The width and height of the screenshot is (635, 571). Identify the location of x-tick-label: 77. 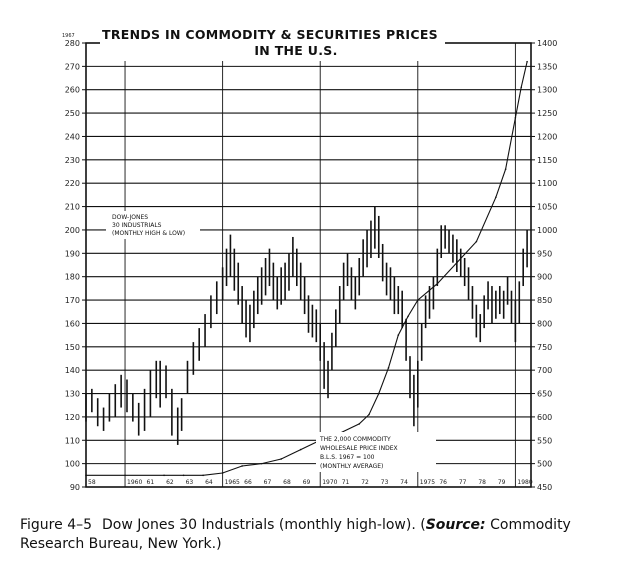
(463, 482).